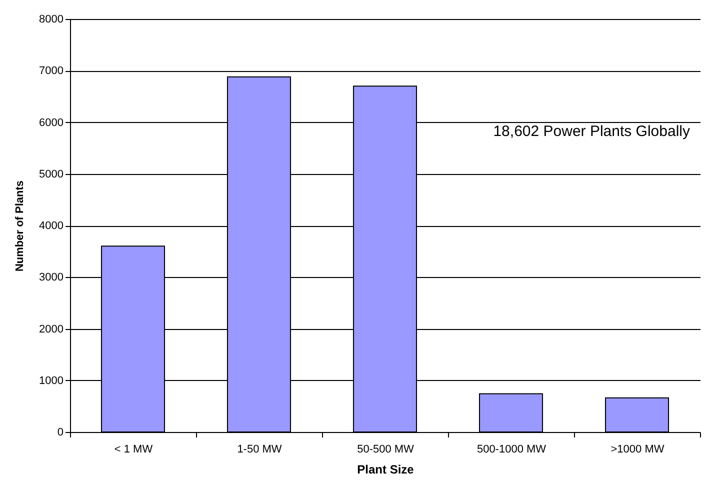 The image size is (706, 481). Describe the element at coordinates (511, 450) in the screenshot. I see `x-tick-label: 500-1000 MW` at that location.